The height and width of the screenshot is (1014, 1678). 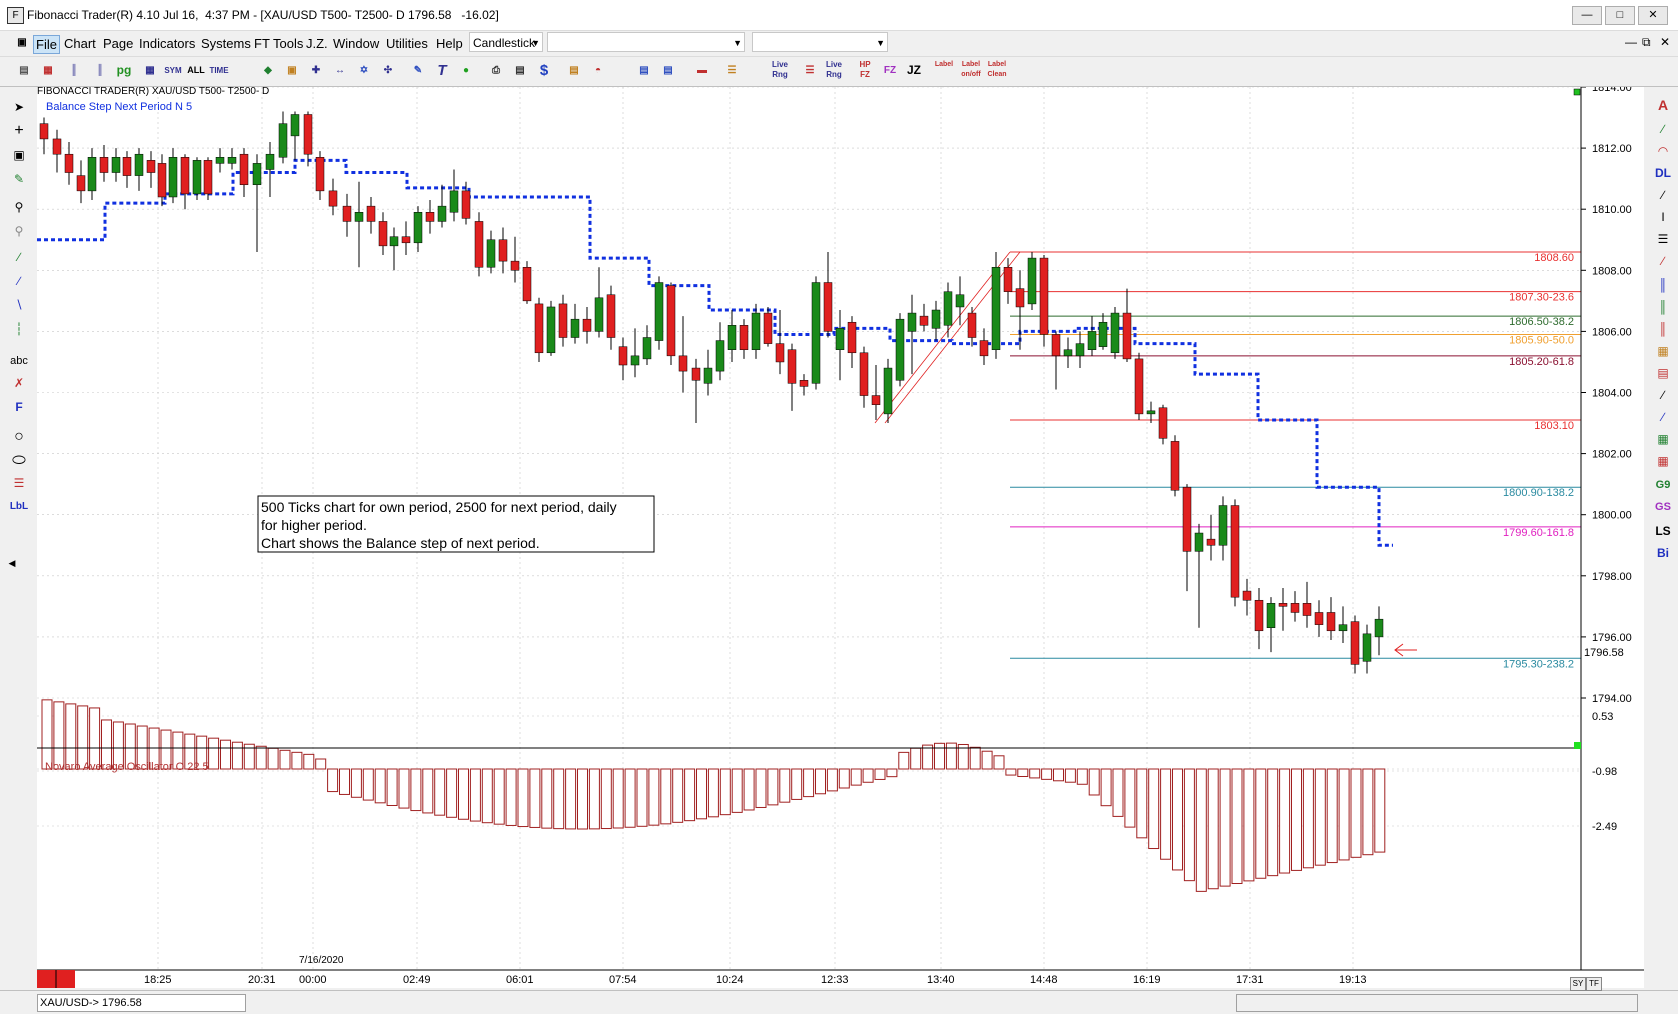 I want to click on stack-2-icon: ▤, so click(x=668, y=70).